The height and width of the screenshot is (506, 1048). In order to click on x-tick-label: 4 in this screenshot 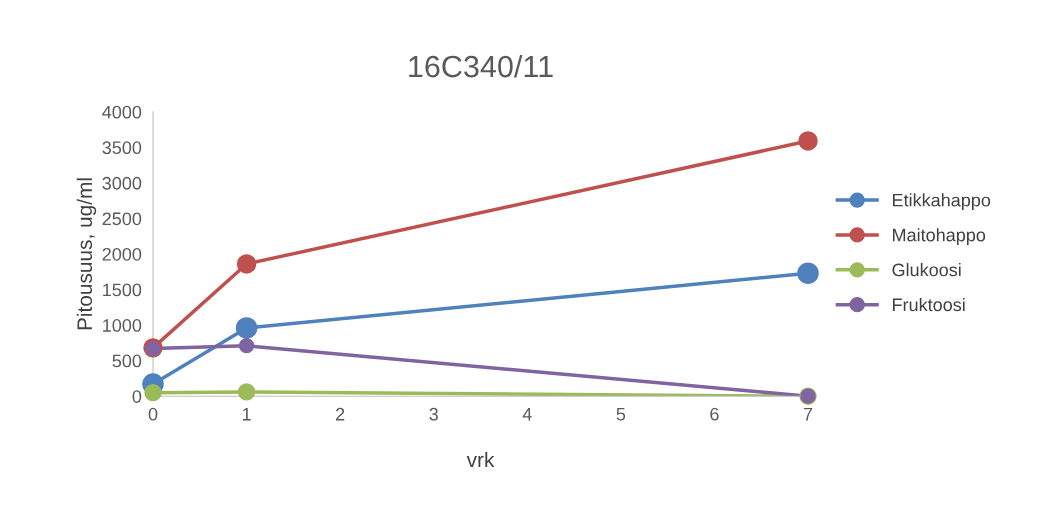, I will do `click(527, 414)`.